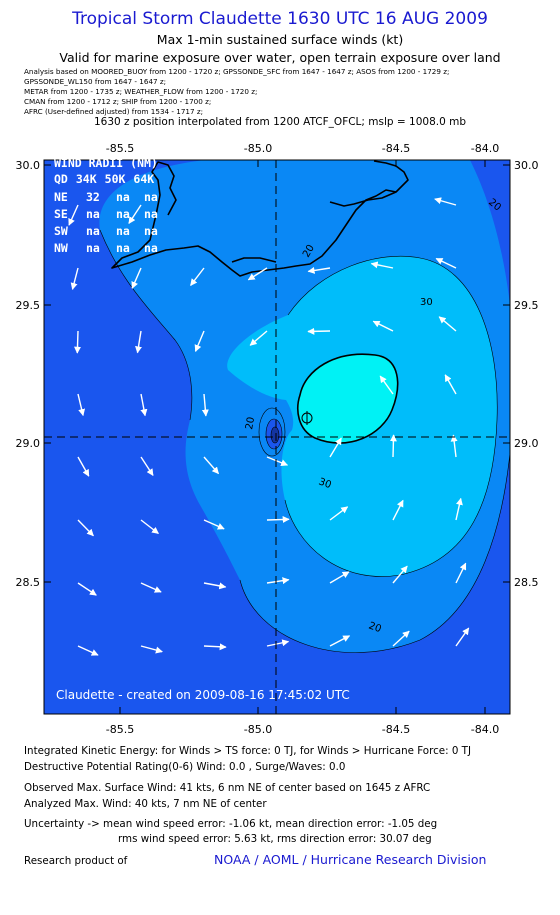 The height and width of the screenshot is (915, 560). What do you see at coordinates (260, 218) in the screenshot?
I see `coastline` at bounding box center [260, 218].